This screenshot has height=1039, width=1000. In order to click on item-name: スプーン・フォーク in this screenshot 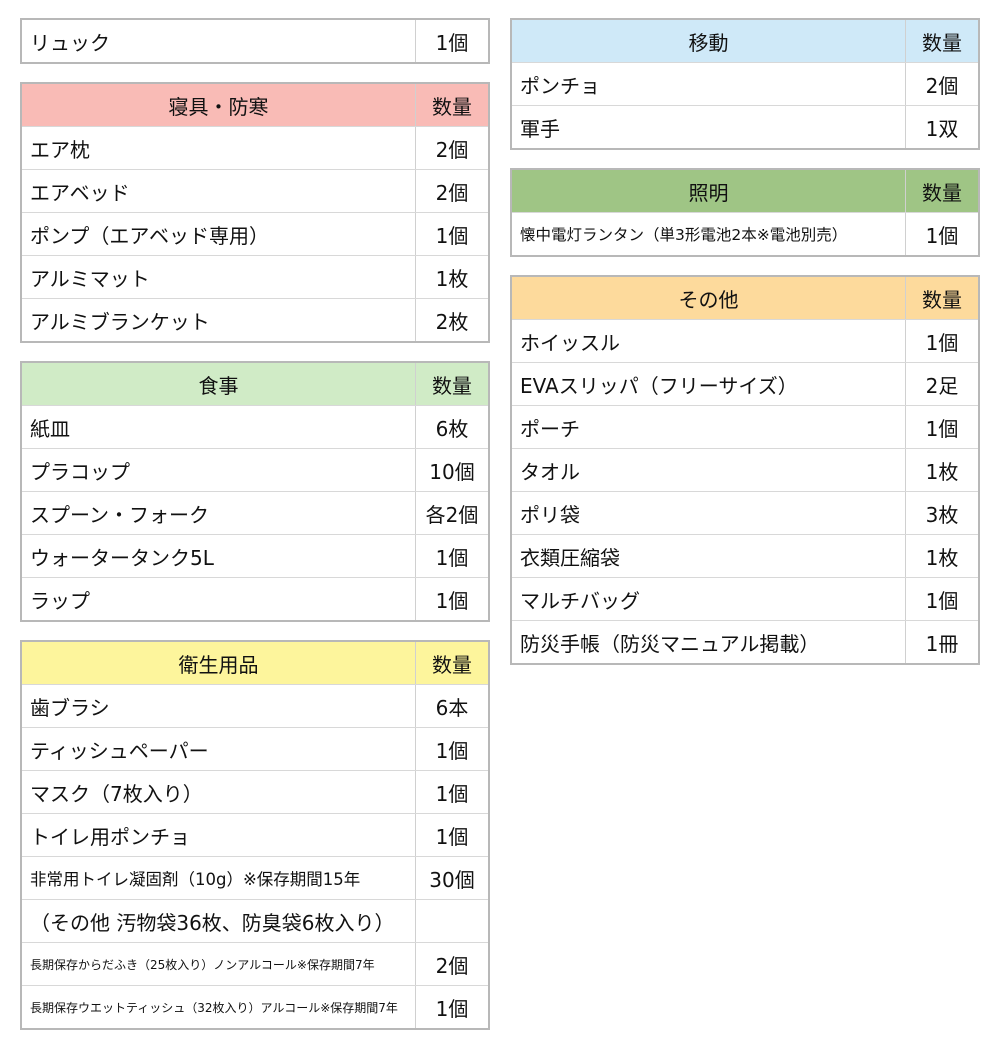, I will do `click(119, 514)`.